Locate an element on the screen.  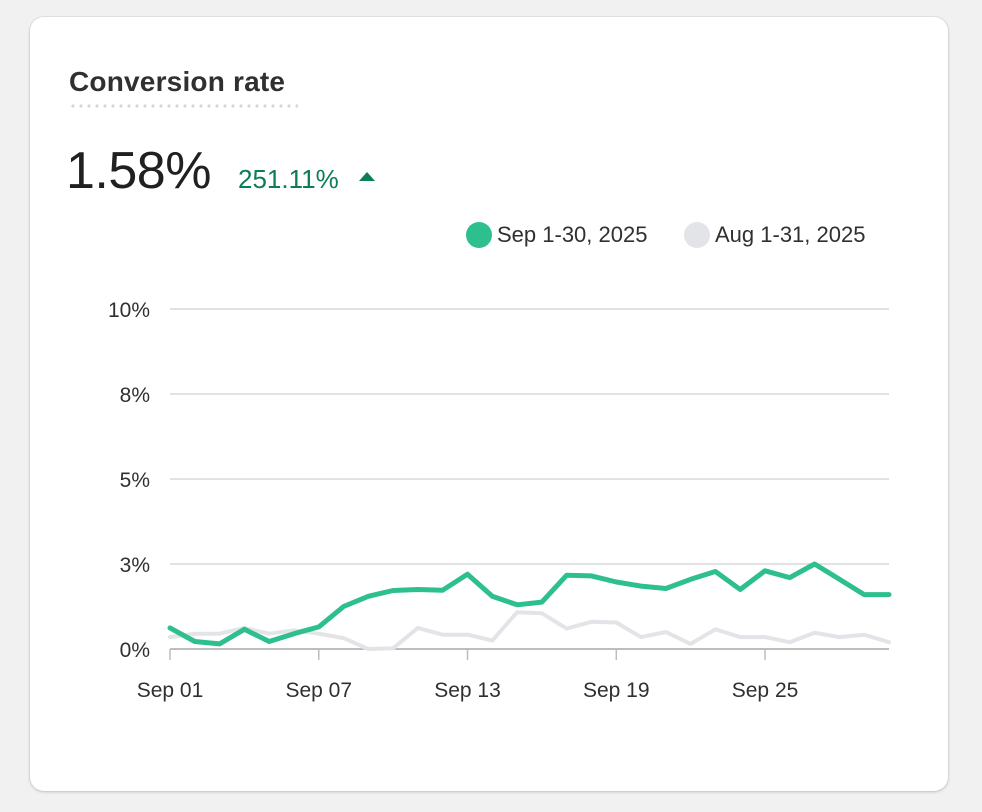
y-tick-label: 5% is located at coordinates (135, 480).